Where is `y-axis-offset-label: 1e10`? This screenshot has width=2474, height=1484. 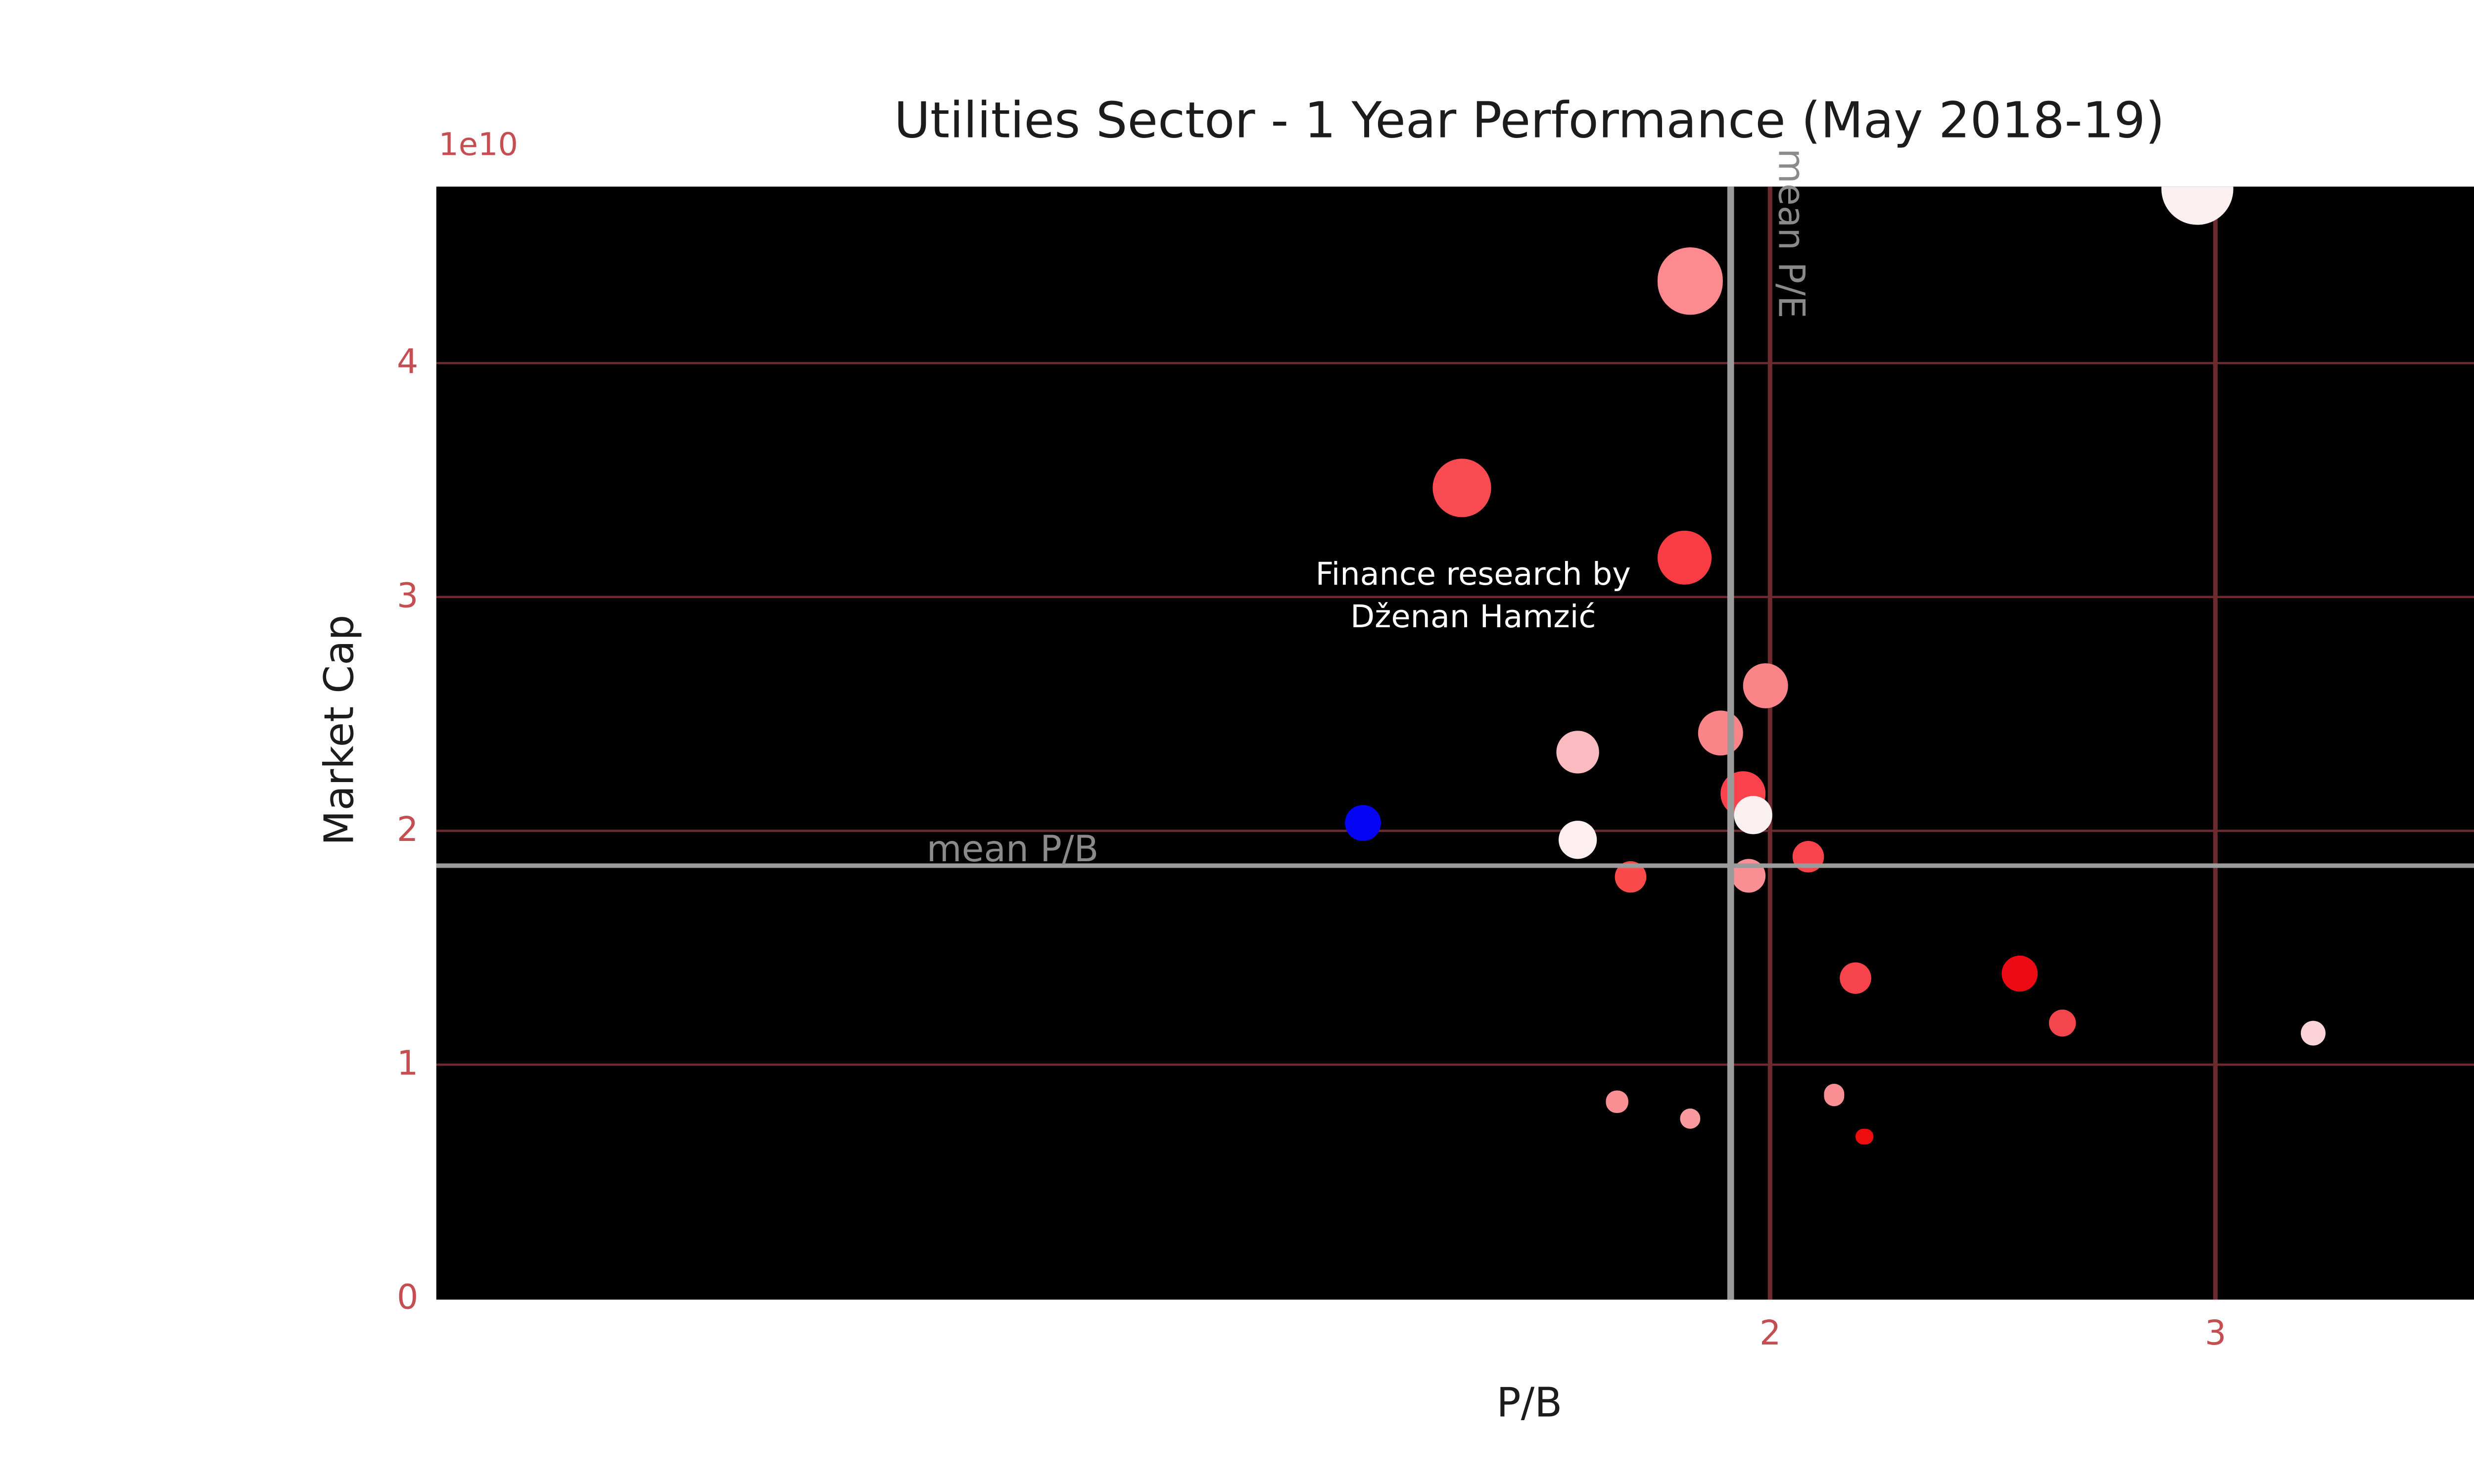
y-axis-offset-label: 1e10 is located at coordinates (479, 146).